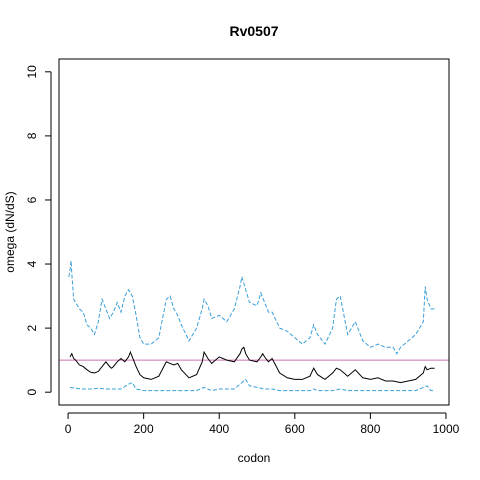 The height and width of the screenshot is (480, 480). What do you see at coordinates (32, 263) in the screenshot?
I see `y-tick-label-4: 4` at bounding box center [32, 263].